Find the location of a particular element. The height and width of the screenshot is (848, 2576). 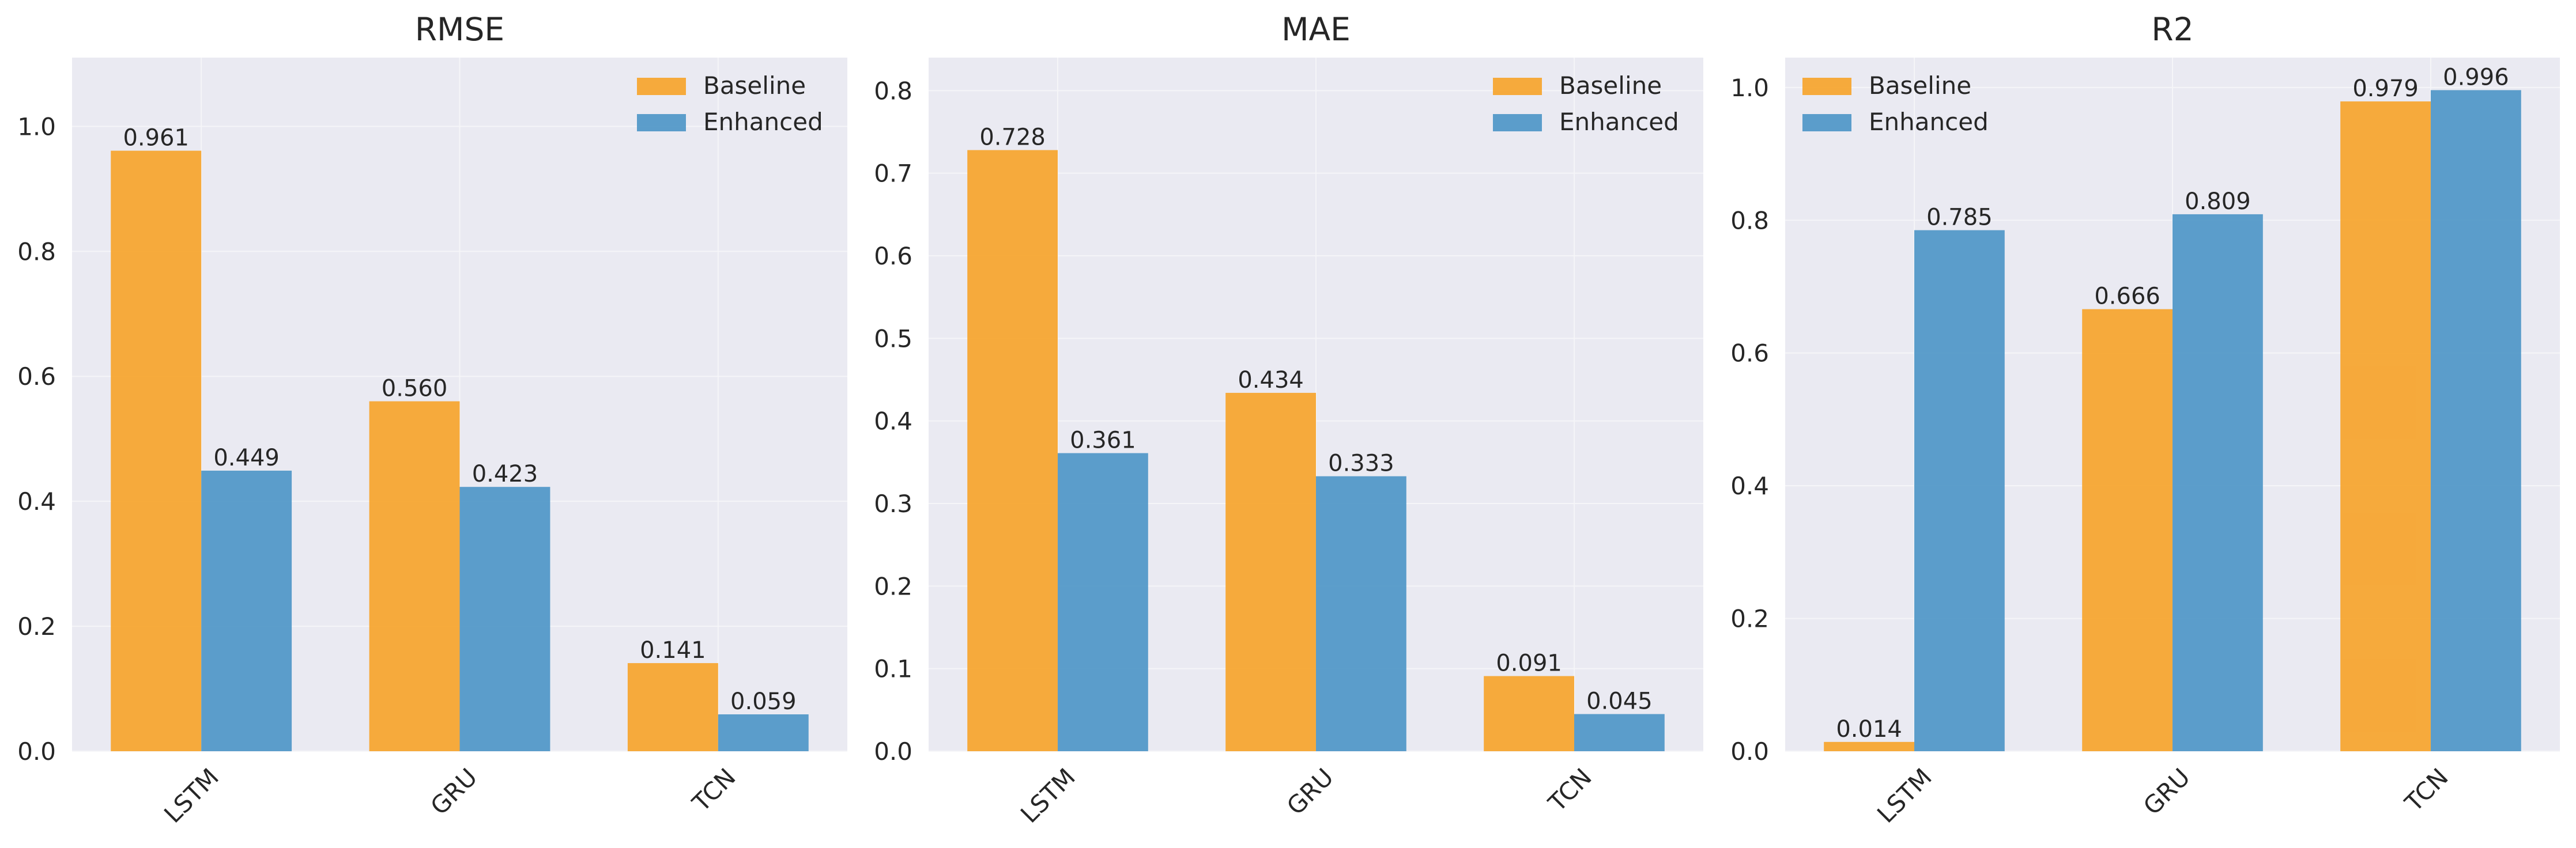

r2-data-label: 0.809 is located at coordinates (2218, 202).